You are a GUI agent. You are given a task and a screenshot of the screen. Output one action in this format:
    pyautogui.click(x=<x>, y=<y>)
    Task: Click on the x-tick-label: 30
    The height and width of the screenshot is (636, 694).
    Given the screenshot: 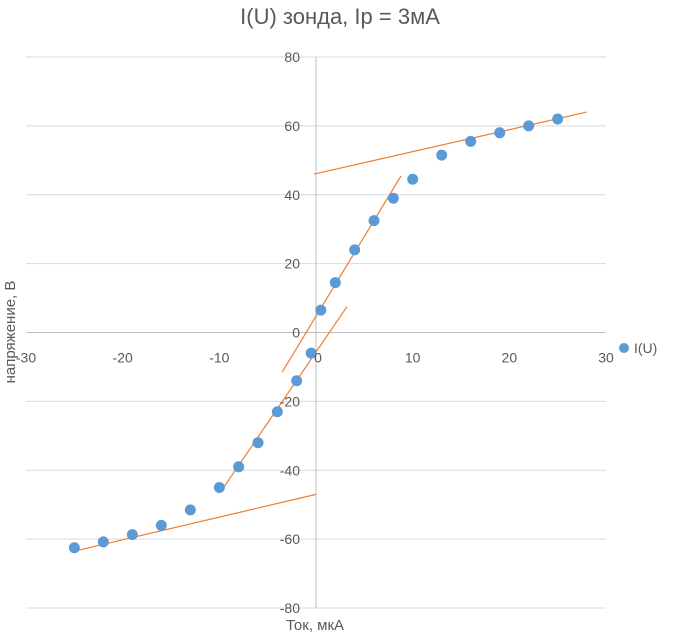 What is the action you would take?
    pyautogui.click(x=606, y=358)
    